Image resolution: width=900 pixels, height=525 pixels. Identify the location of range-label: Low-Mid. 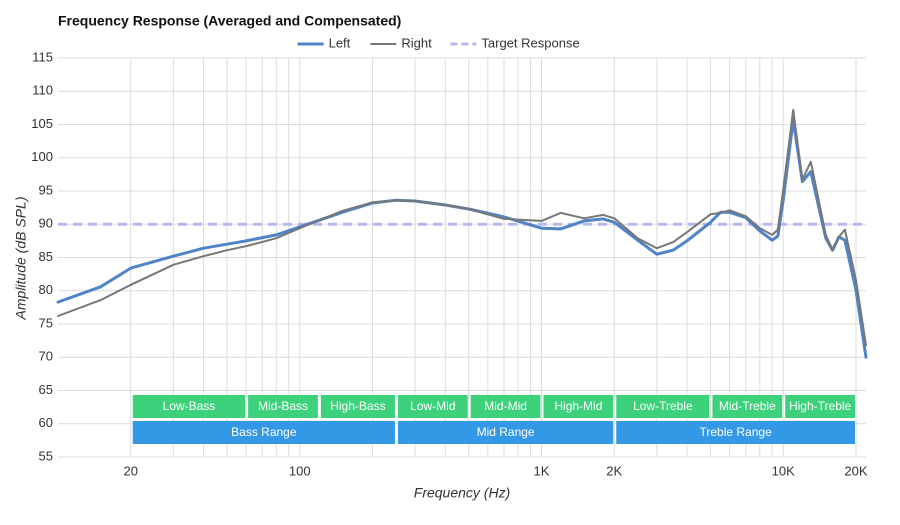
(432, 406).